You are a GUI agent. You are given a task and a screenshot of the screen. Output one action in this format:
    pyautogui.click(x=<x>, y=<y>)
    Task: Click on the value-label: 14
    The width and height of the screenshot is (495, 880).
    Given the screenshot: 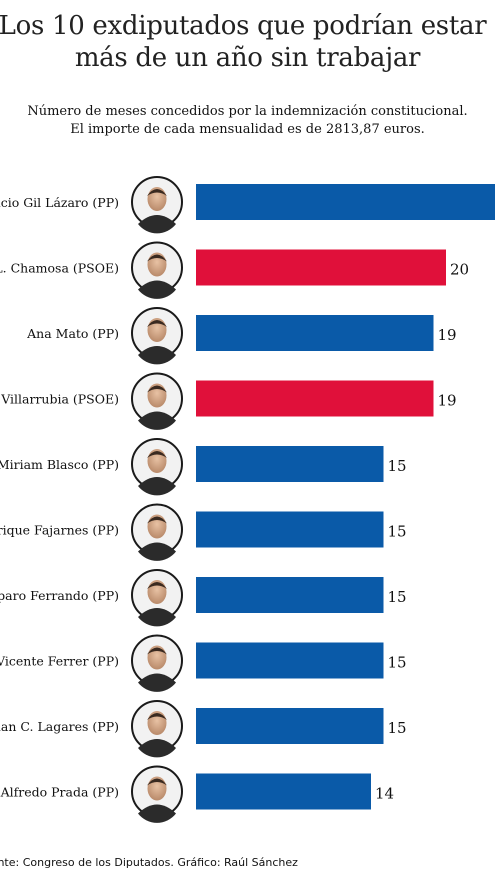 What is the action you would take?
    pyautogui.click(x=384, y=794)
    